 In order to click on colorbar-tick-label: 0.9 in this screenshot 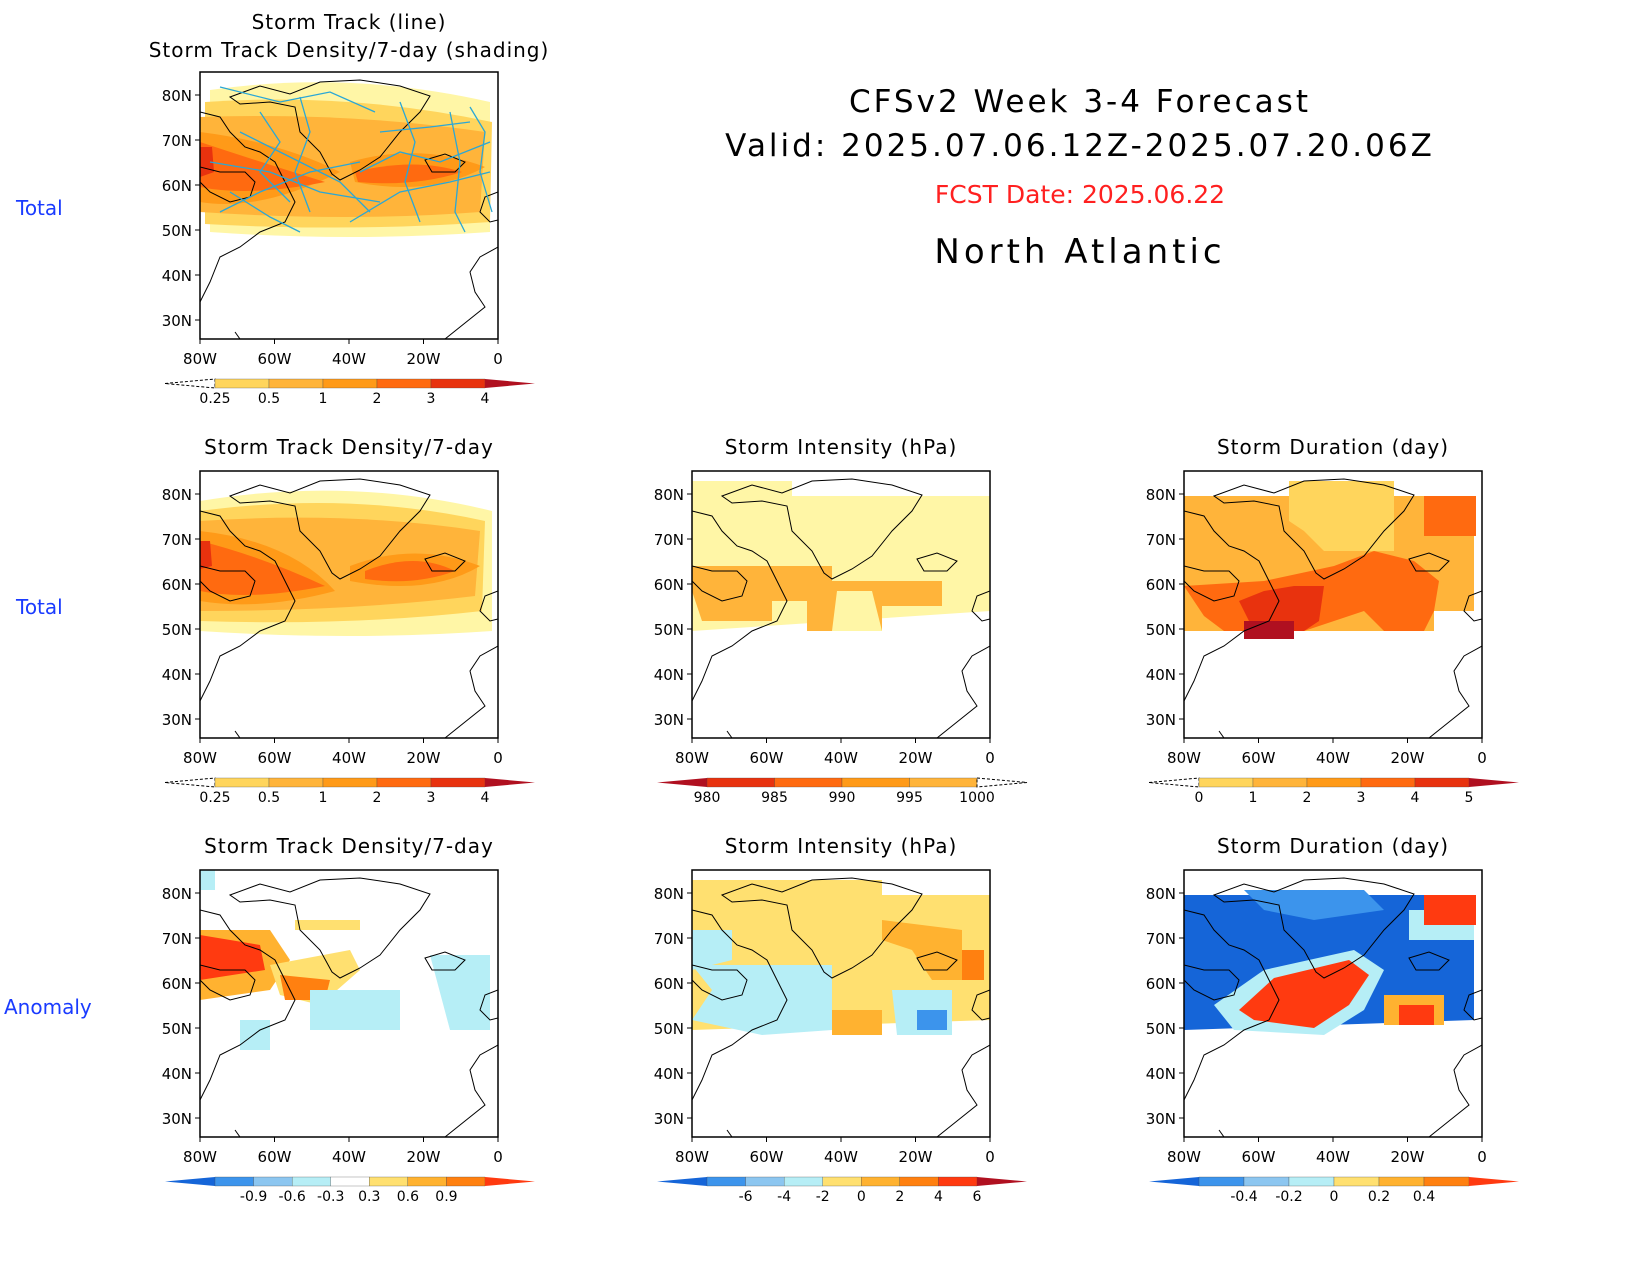, I will do `click(446, 1197)`.